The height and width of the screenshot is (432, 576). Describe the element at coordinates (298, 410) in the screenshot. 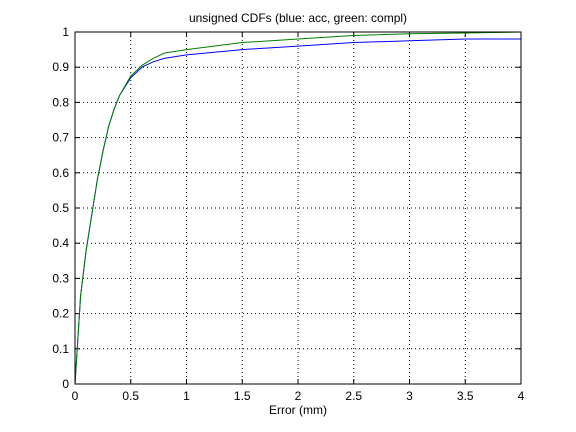

I see `x-axis-label: Error (mm)` at that location.